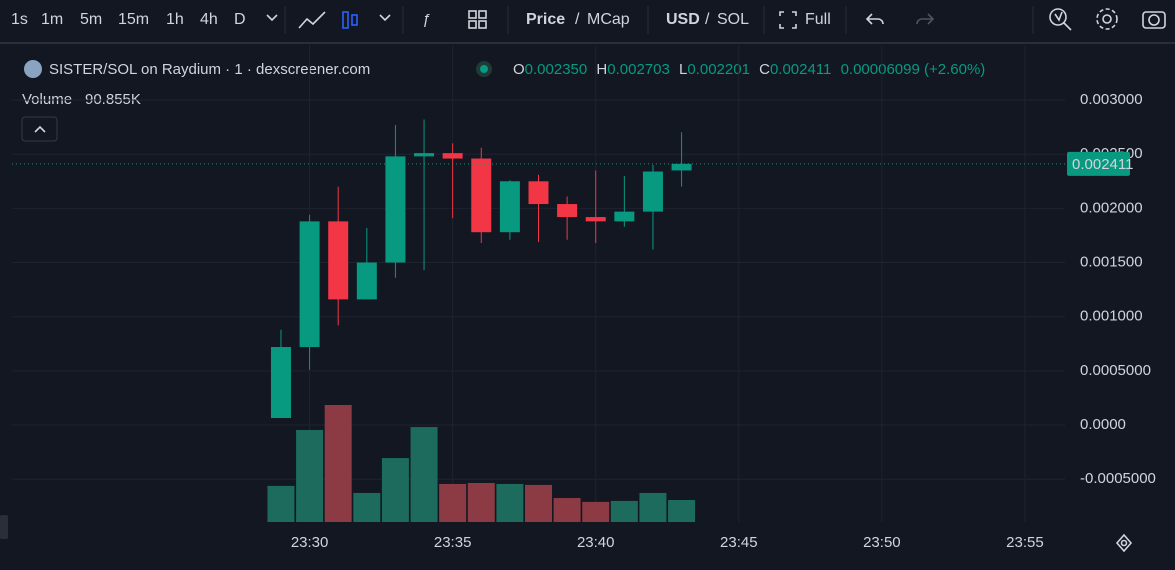  Describe the element at coordinates (209, 19) in the screenshot. I see `interval-button: 4h` at that location.